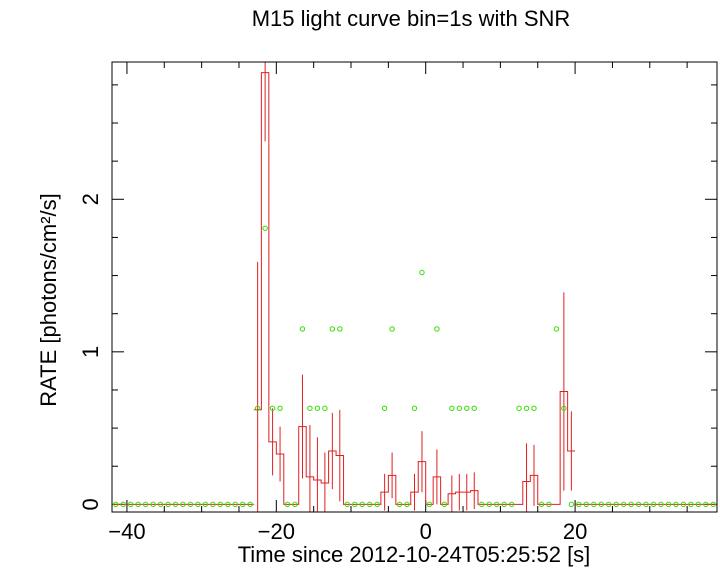 The width and height of the screenshot is (720, 570). What do you see at coordinates (411, 18) in the screenshot?
I see `chart-title: M15 light curve bin=1s with SNR` at bounding box center [411, 18].